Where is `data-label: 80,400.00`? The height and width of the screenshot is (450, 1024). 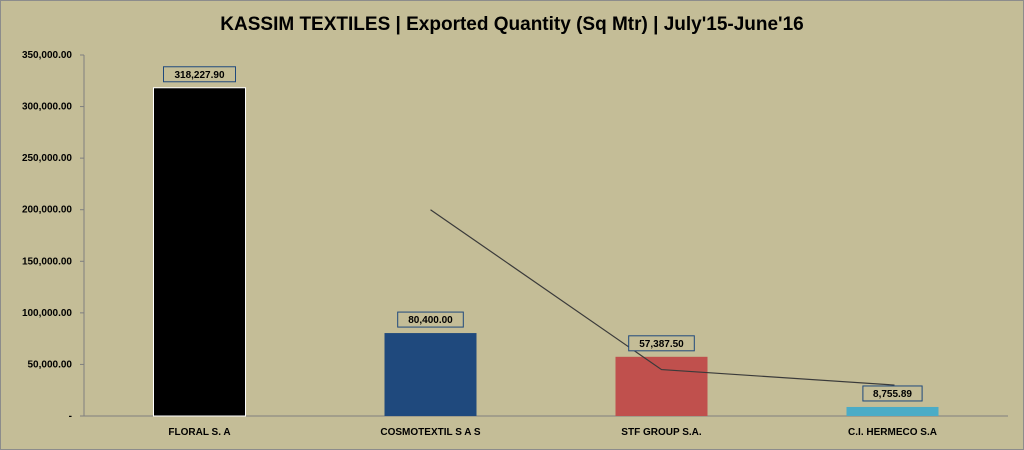
data-label: 80,400.00 is located at coordinates (430, 320).